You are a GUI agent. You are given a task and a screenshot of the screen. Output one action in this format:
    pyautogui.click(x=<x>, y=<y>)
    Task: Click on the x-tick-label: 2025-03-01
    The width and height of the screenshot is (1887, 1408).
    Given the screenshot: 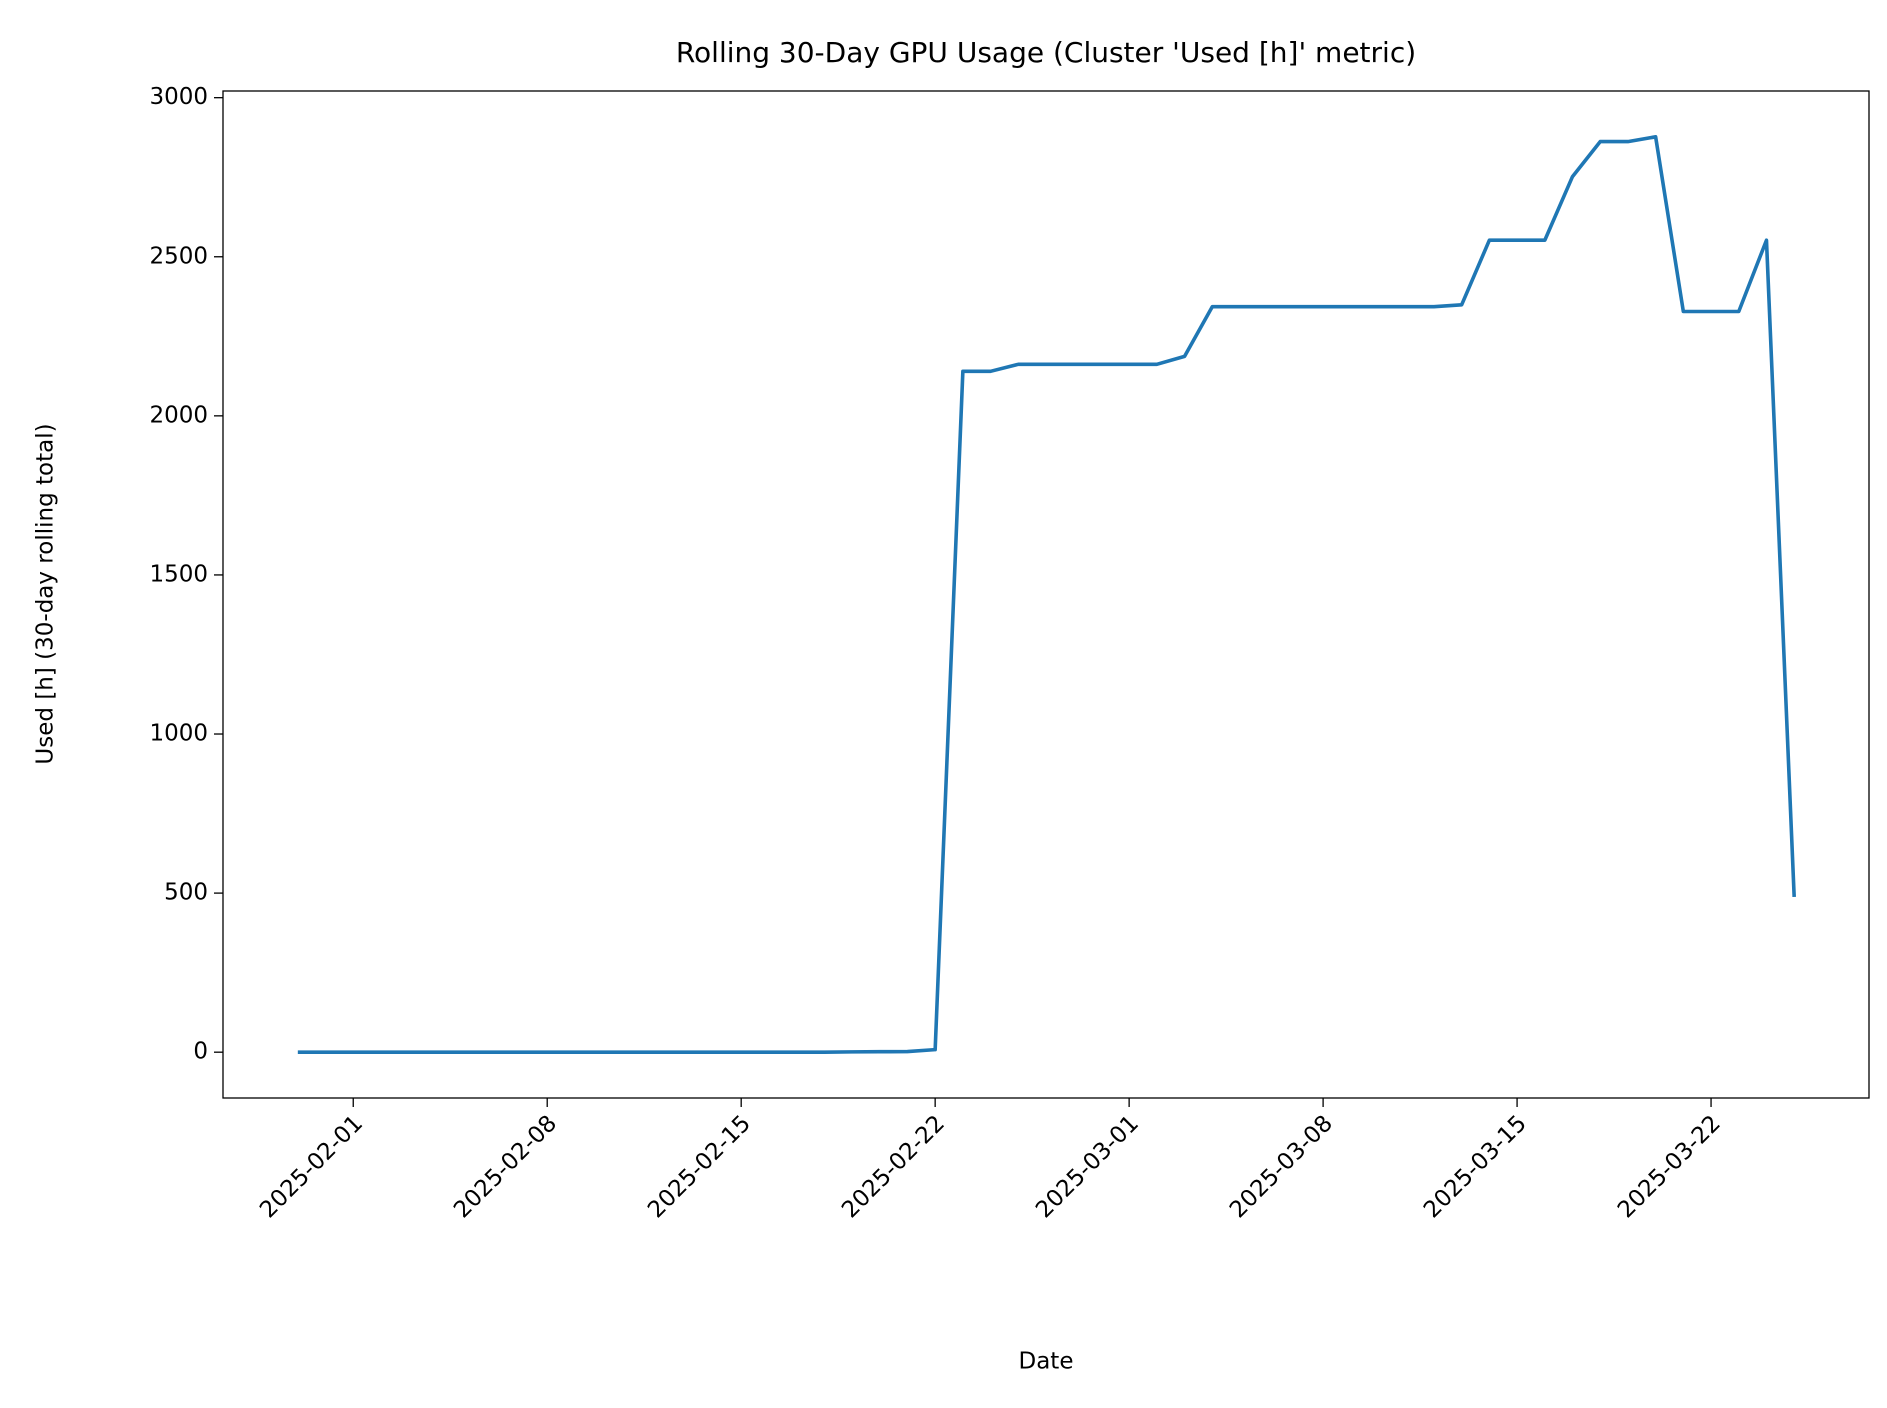 What is the action you would take?
    pyautogui.click(x=1087, y=1166)
    